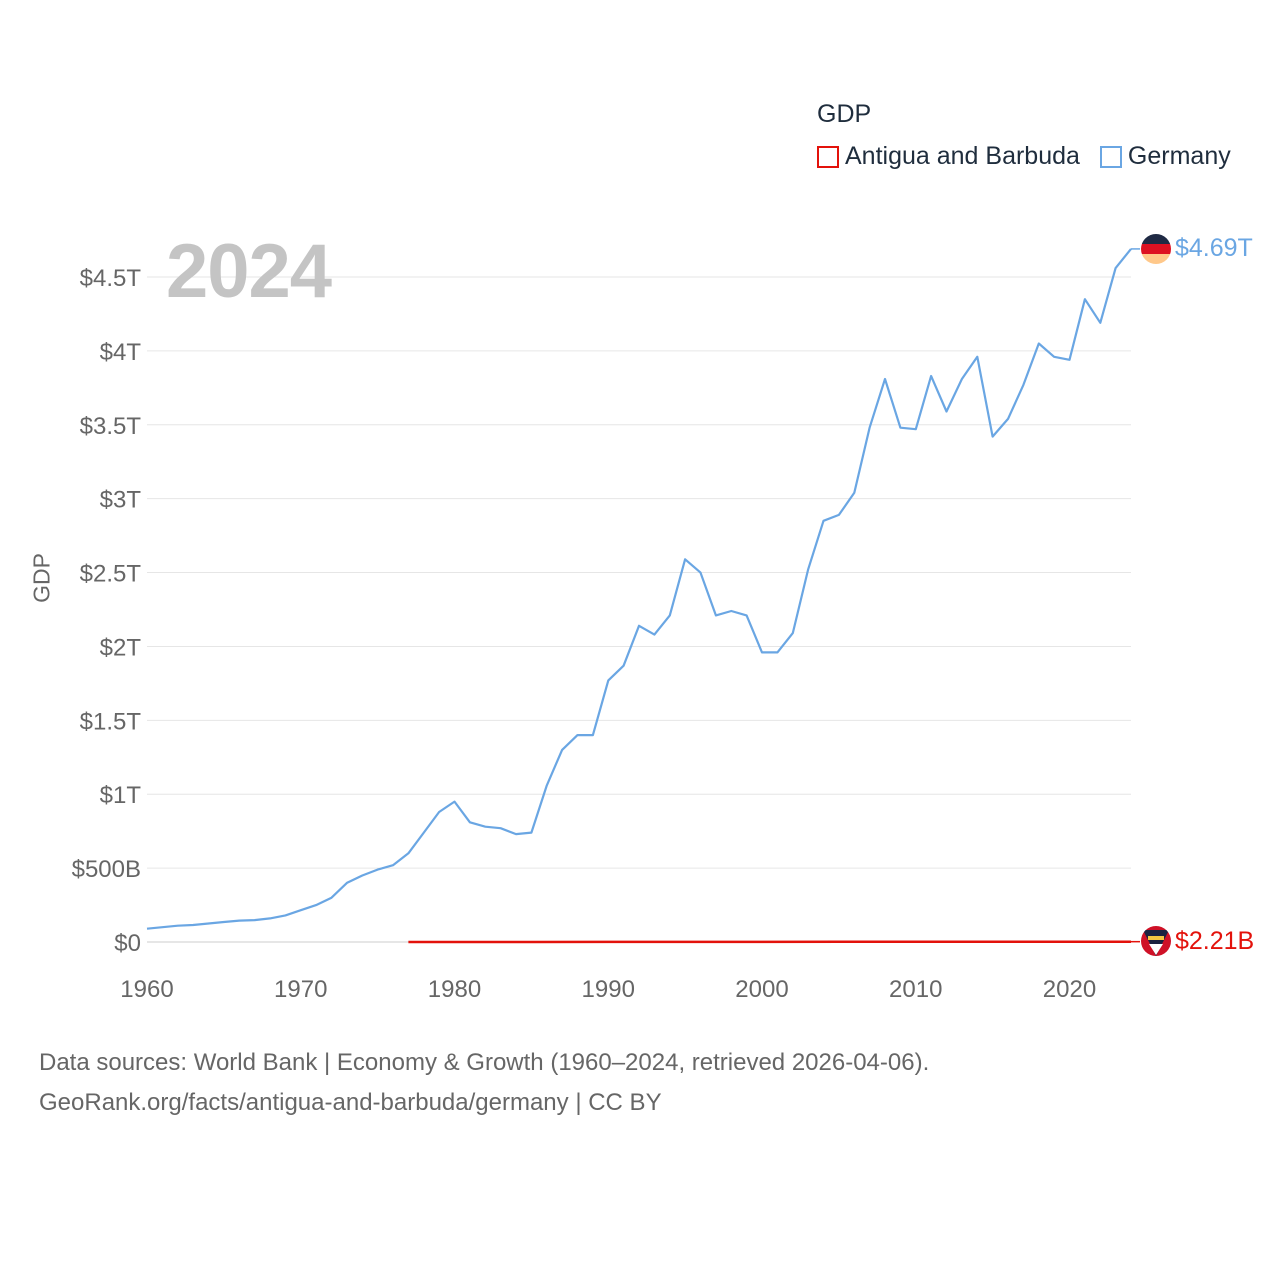 This screenshot has width=1280, height=1280. I want to click on x-tick-label: 1990, so click(608, 989).